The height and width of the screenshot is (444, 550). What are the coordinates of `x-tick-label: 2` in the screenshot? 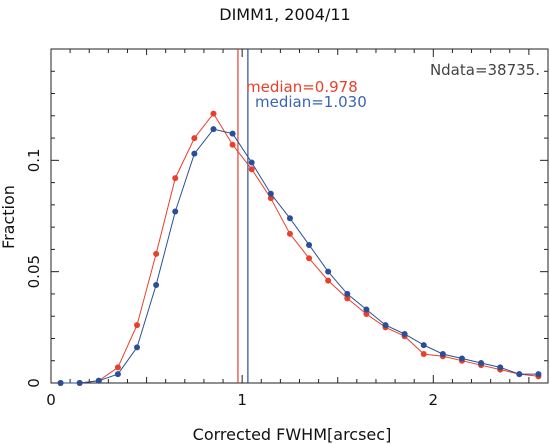 It's located at (434, 400).